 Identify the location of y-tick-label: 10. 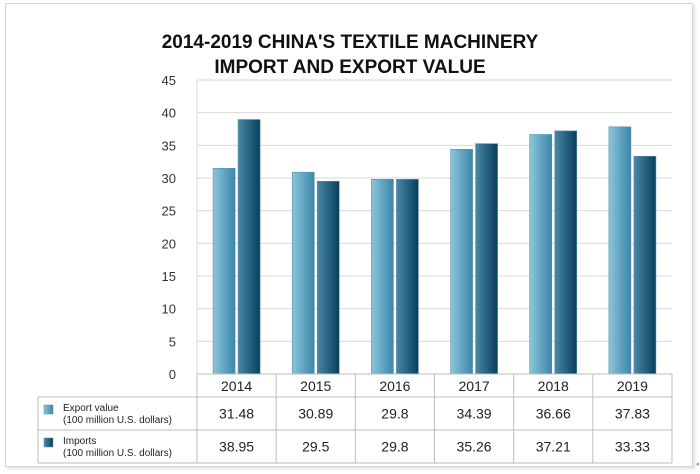
(169, 309).